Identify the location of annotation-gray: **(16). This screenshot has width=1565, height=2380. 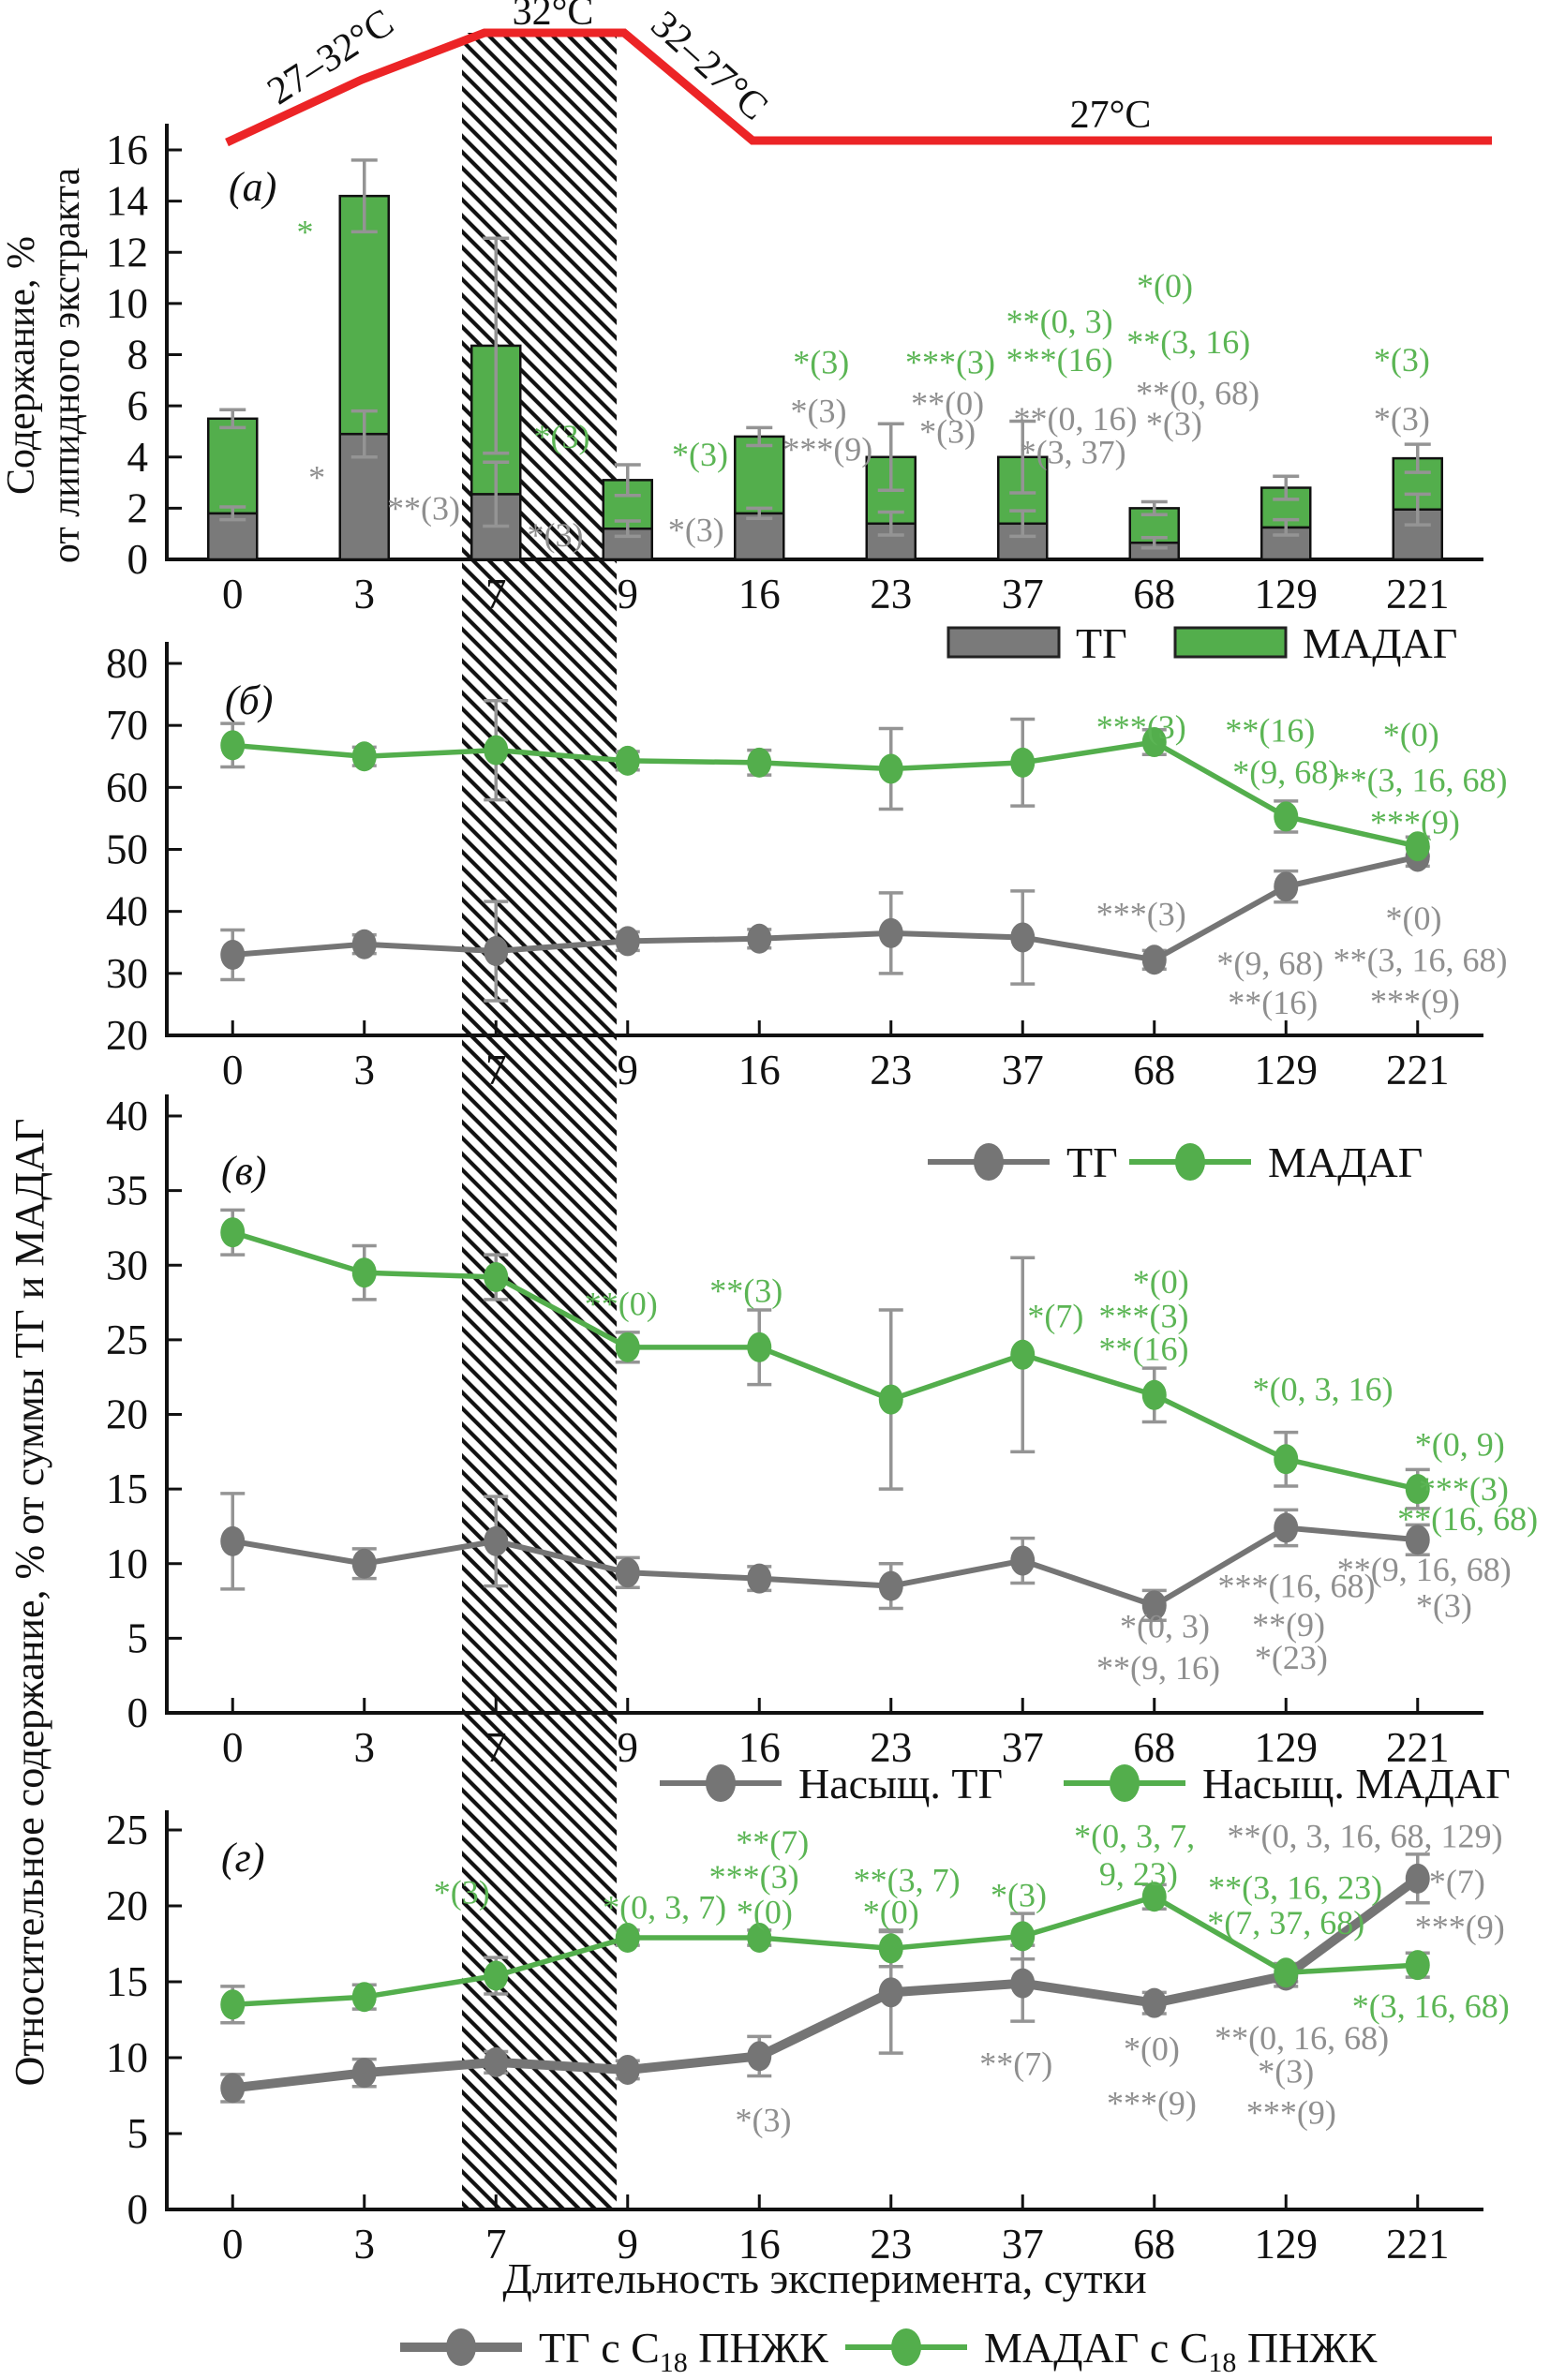
(1273, 1002).